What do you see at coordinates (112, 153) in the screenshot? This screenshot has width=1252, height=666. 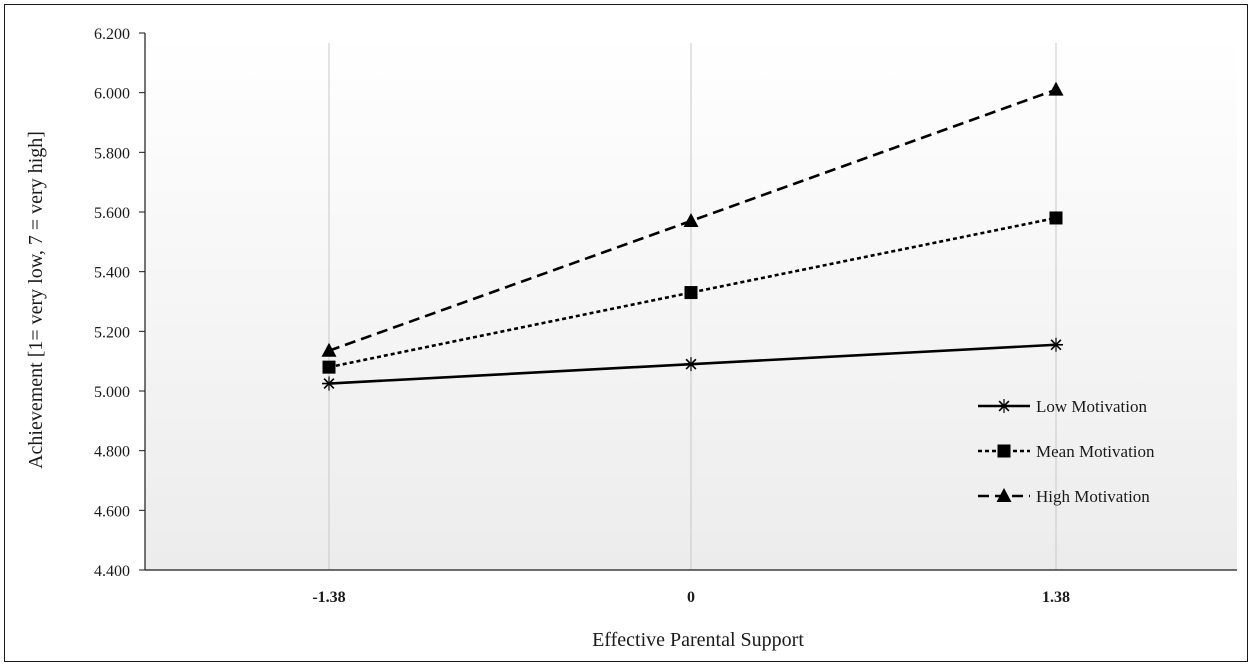 I see `y-tick-label-7: 5.800` at bounding box center [112, 153].